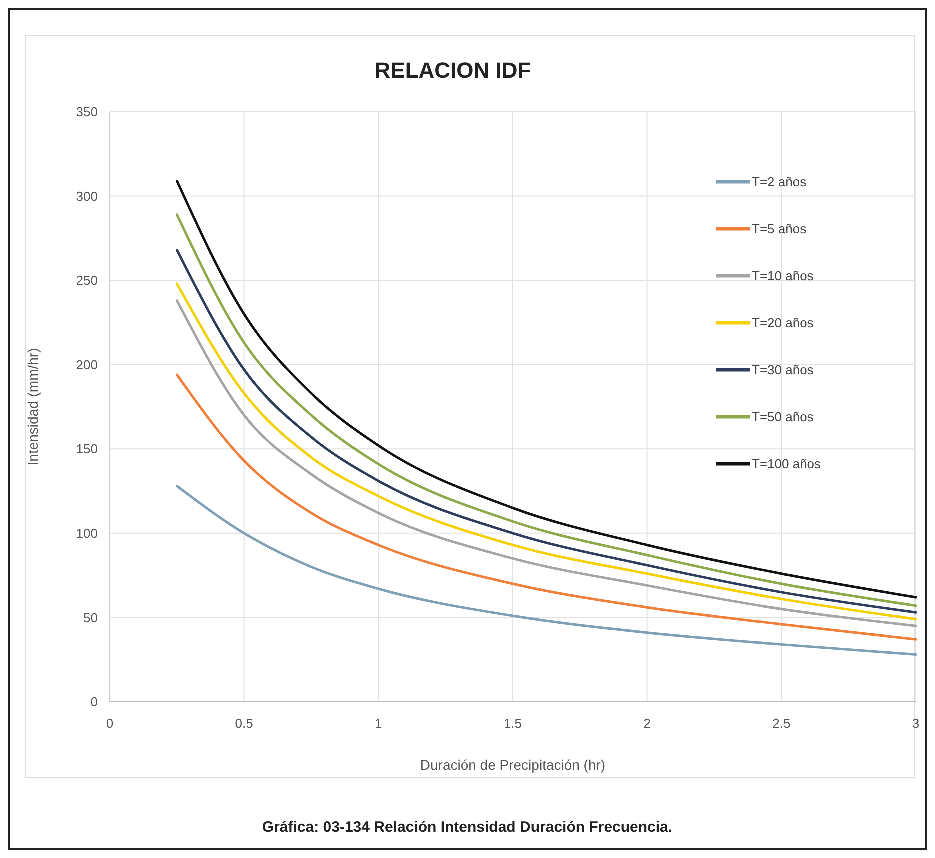 This screenshot has height=858, width=935. Describe the element at coordinates (453, 70) in the screenshot. I see `chart-title: RELACION IDF` at that location.